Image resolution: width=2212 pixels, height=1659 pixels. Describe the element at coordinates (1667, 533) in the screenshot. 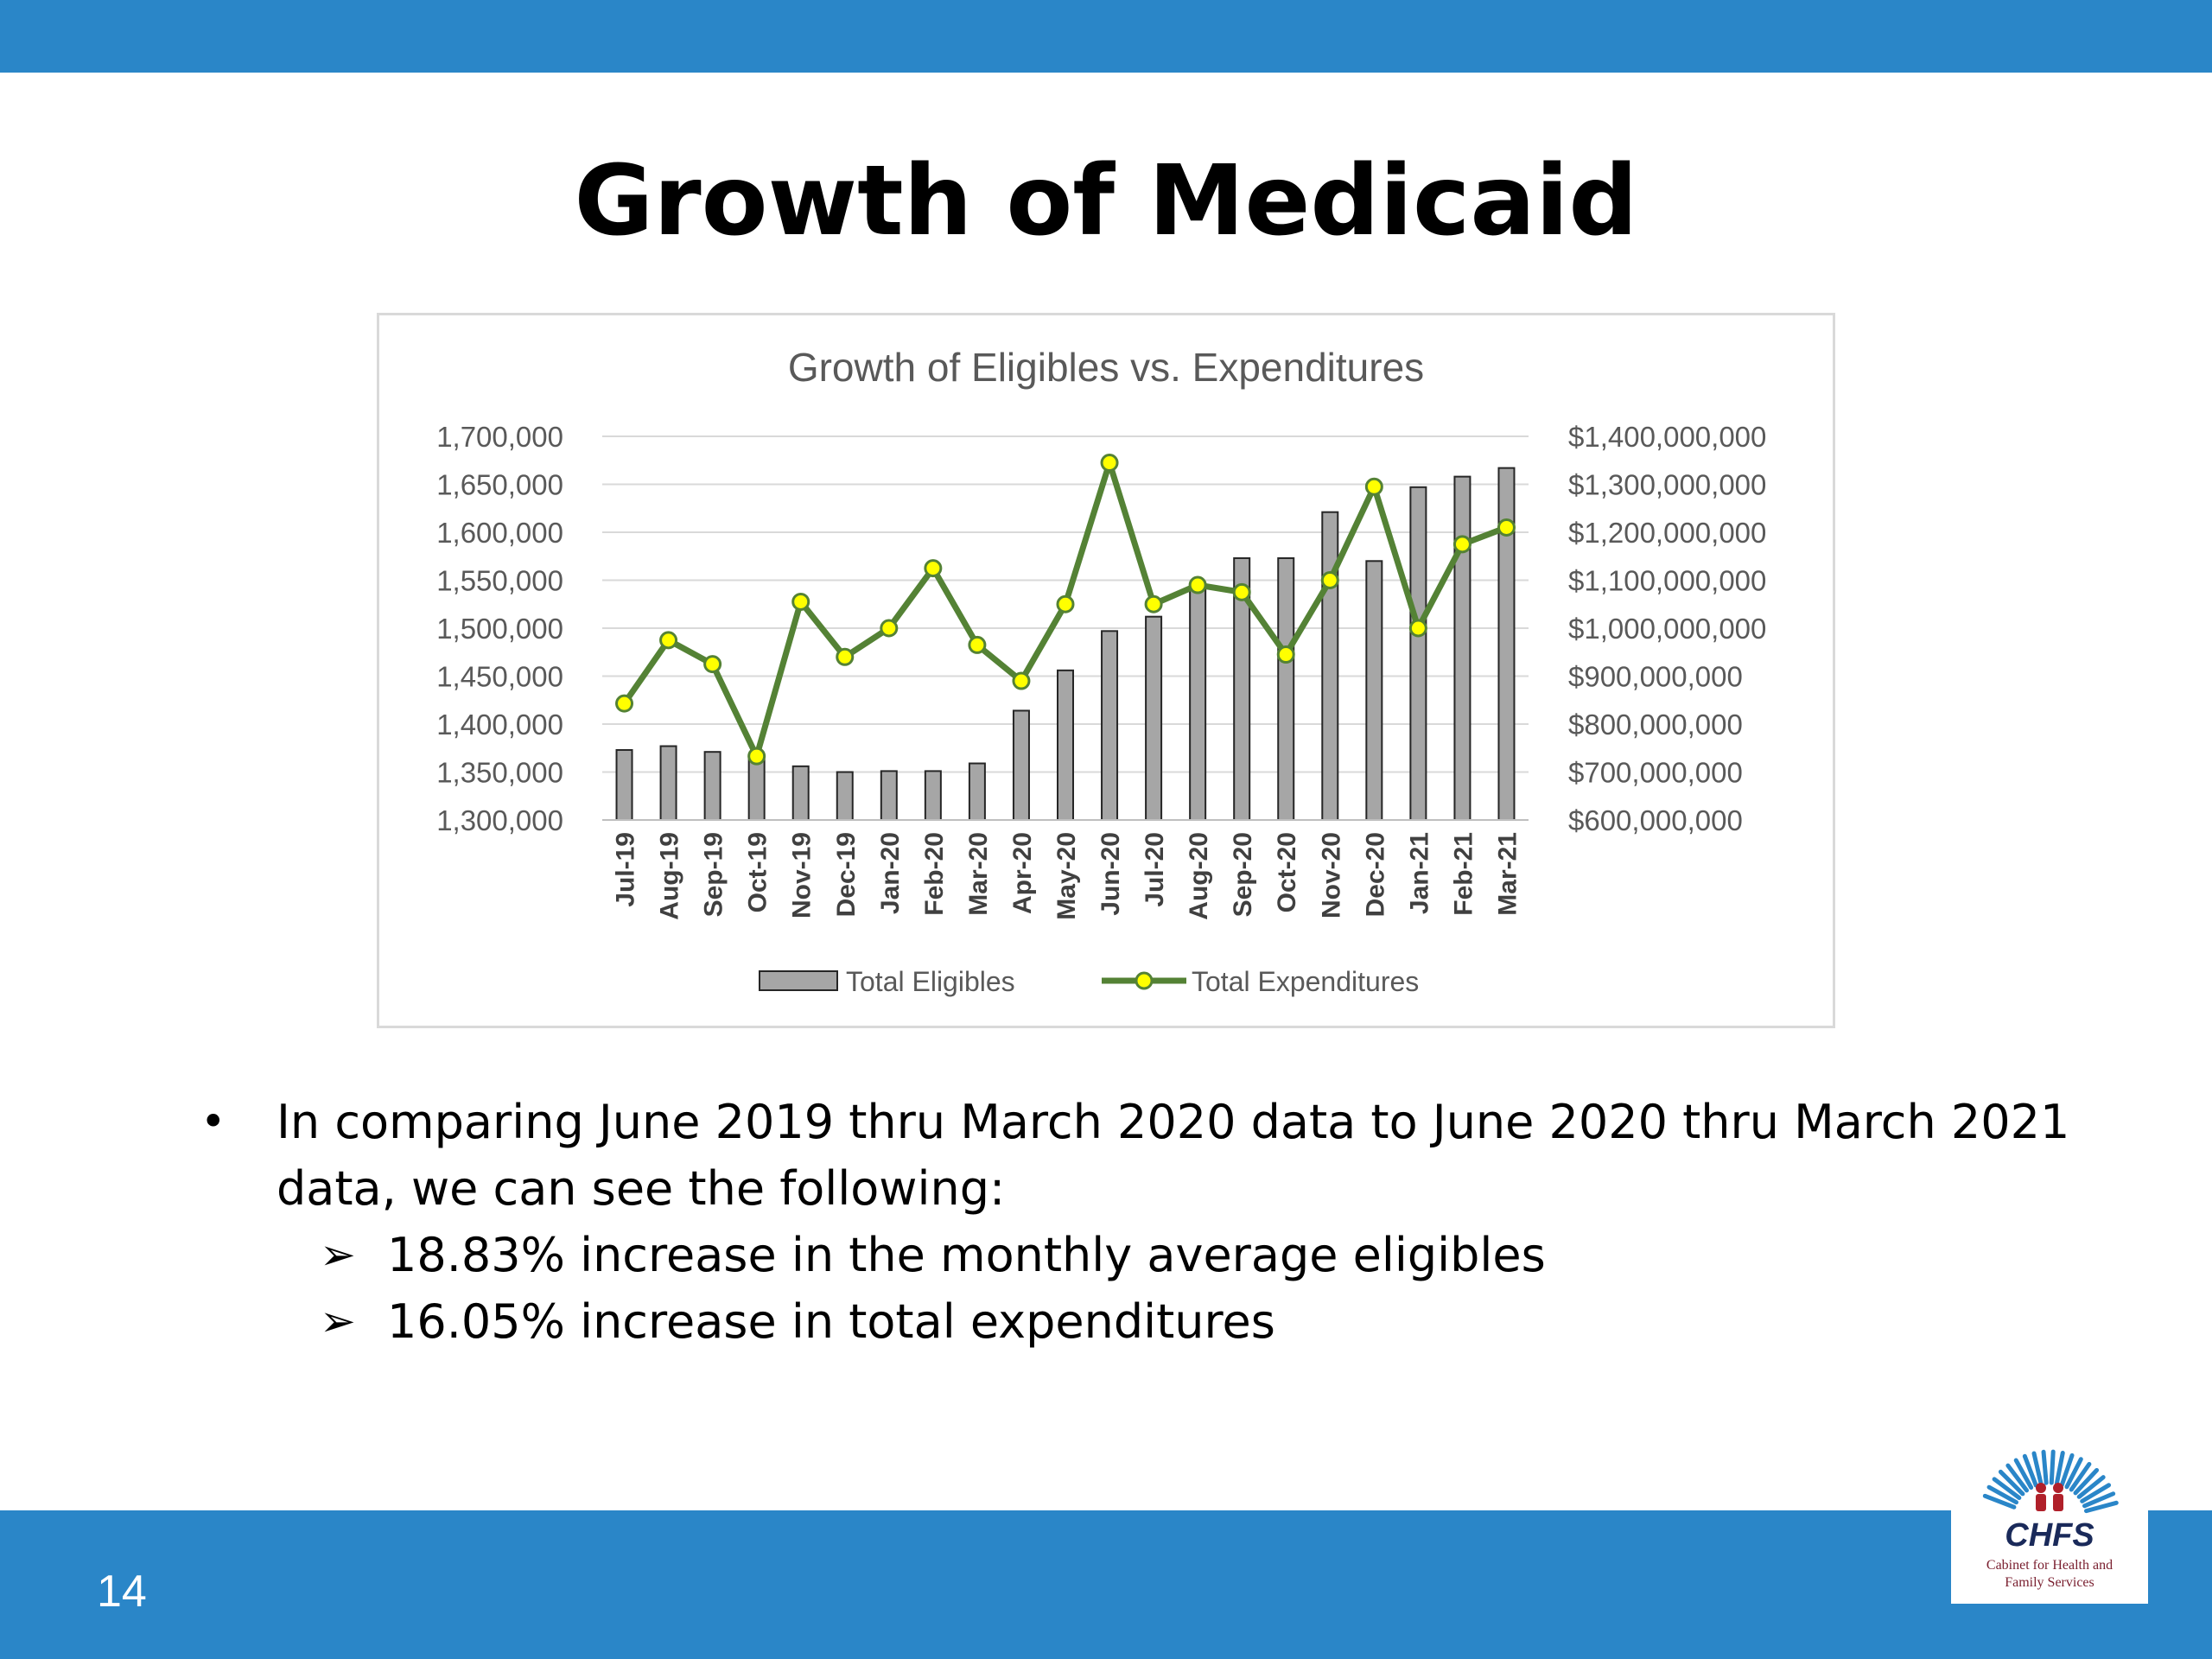

I see `right-tick-label: $1,200,000,000` at that location.